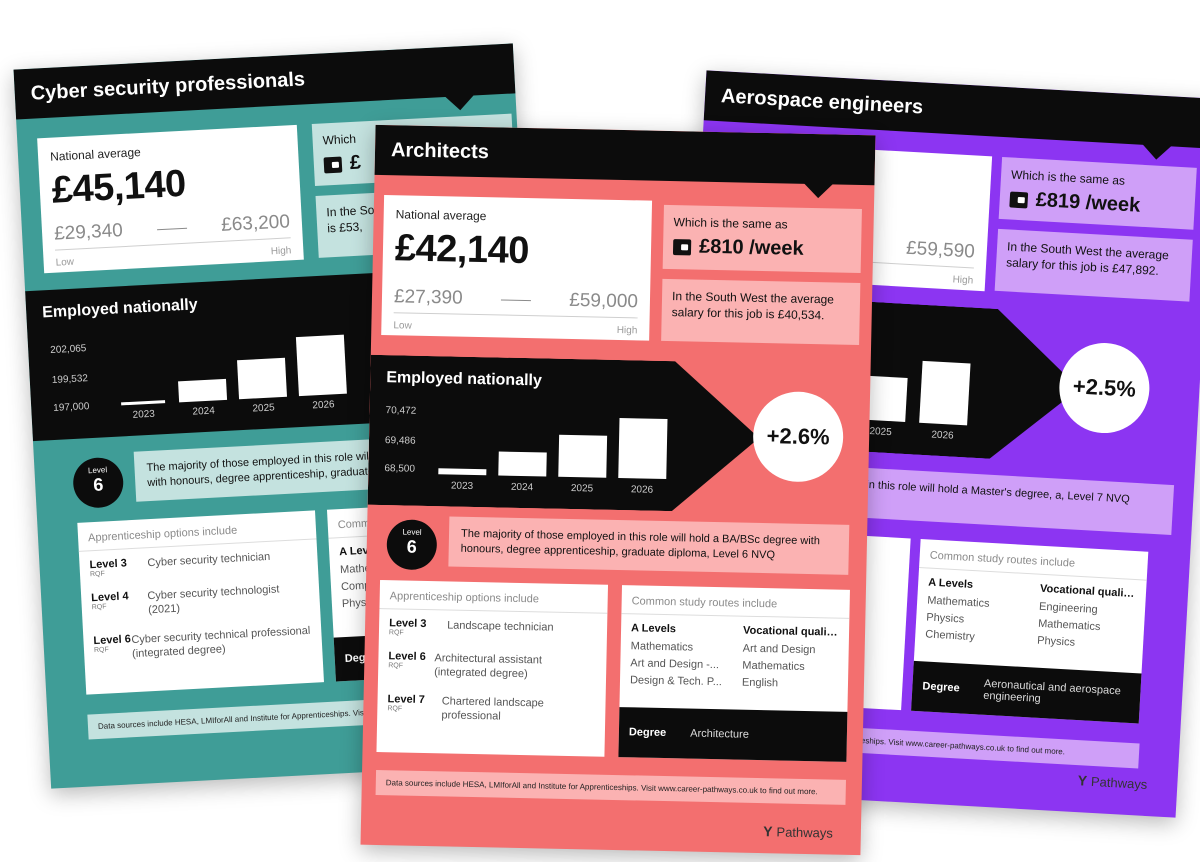  What do you see at coordinates (735, 602) in the screenshot?
I see `routes-header: Common study routes include` at bounding box center [735, 602].